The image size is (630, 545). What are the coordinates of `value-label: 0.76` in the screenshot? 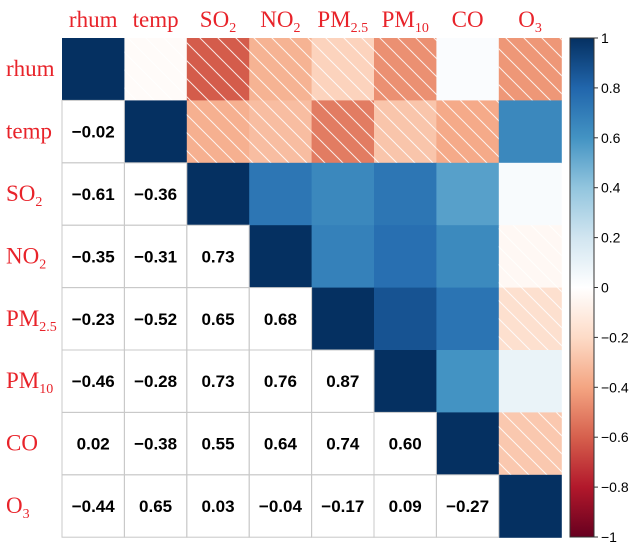 It's located at (280, 381).